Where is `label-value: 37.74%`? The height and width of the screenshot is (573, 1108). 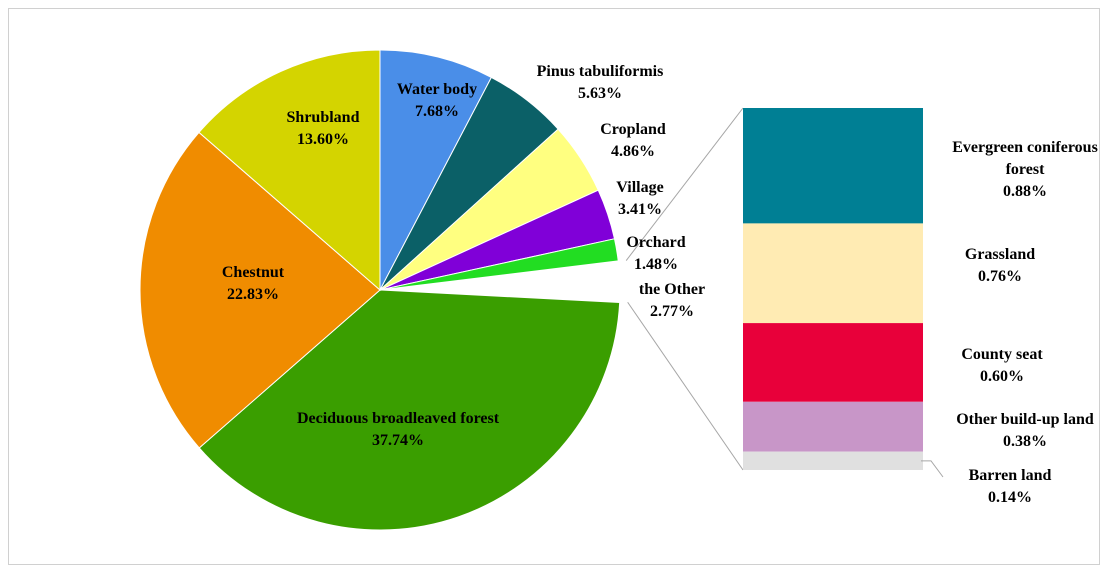 label-value: 37.74% is located at coordinates (398, 440).